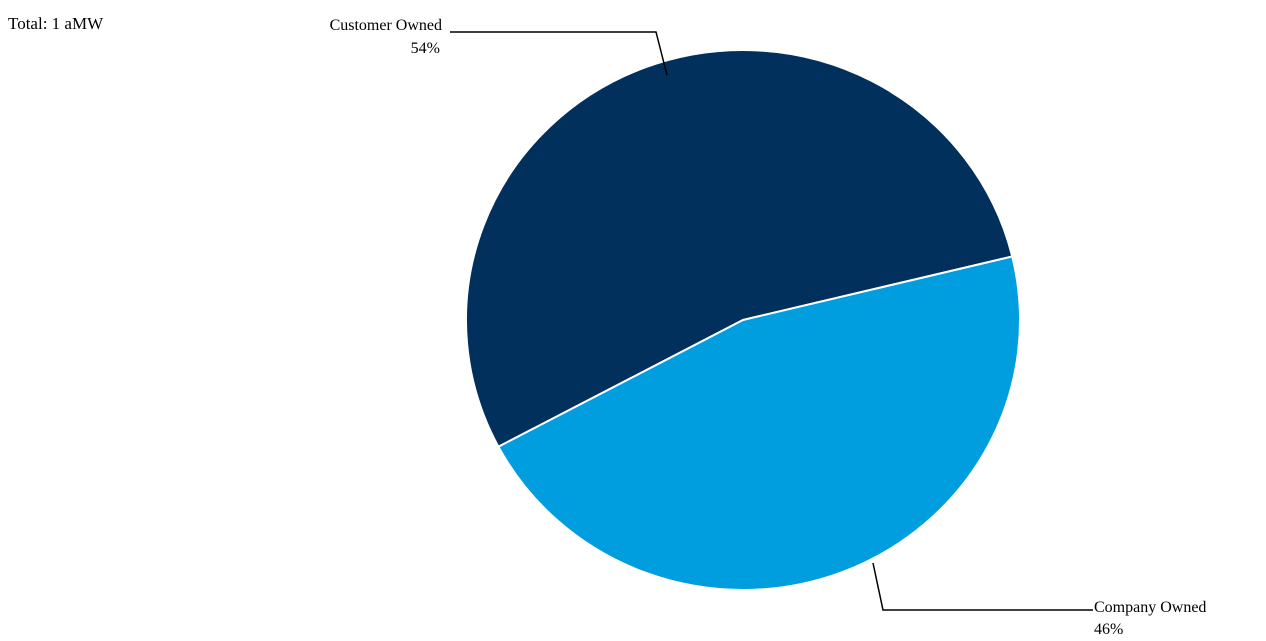 Image resolution: width=1266 pixels, height=641 pixels. Describe the element at coordinates (1150, 607) in the screenshot. I see `slice-label-company-owned: Company Owned` at that location.